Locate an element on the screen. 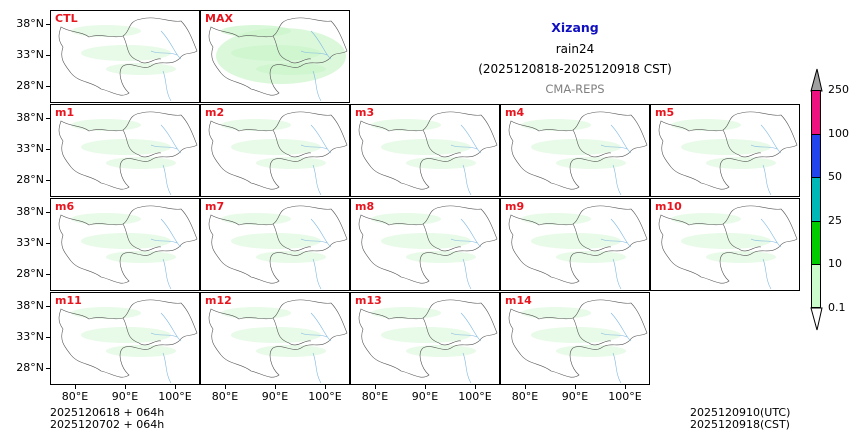 The height and width of the screenshot is (446, 860). map-panel-m5: m5 is located at coordinates (725, 150).